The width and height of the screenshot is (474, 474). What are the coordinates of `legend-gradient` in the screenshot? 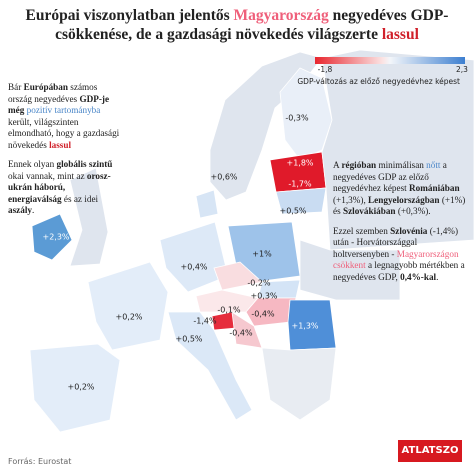 It's located at (390, 60).